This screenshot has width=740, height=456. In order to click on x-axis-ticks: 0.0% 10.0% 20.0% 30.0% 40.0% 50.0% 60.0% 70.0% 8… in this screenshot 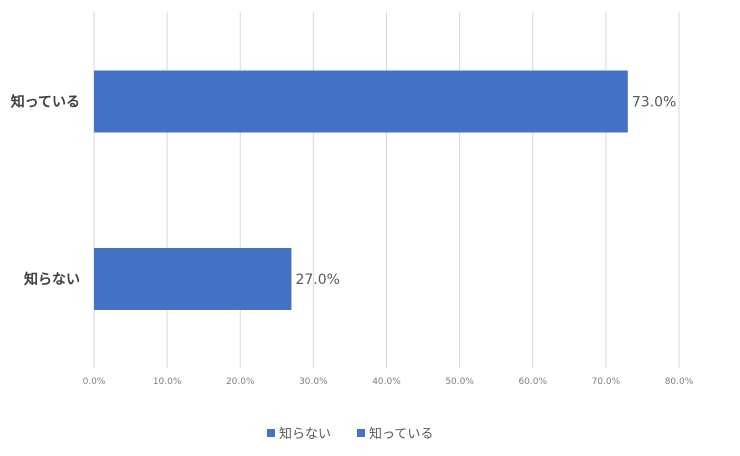, I will do `click(388, 382)`.